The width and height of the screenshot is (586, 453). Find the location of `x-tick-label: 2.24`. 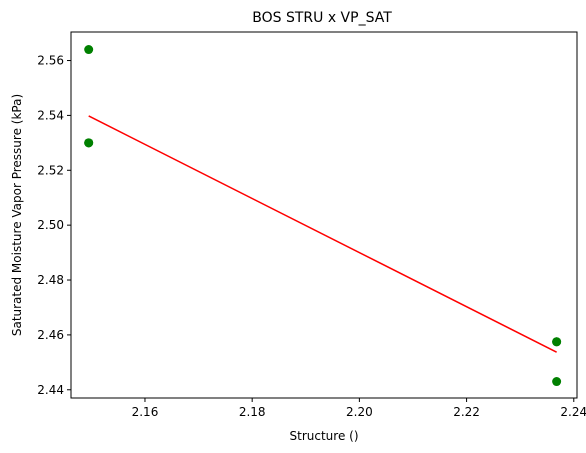

x-tick-label: 2.24 is located at coordinates (573, 412).